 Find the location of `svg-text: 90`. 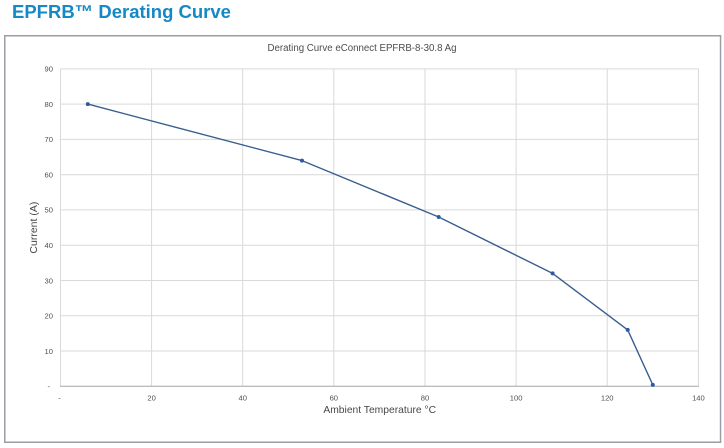

svg-text: 90 is located at coordinates (49, 69).